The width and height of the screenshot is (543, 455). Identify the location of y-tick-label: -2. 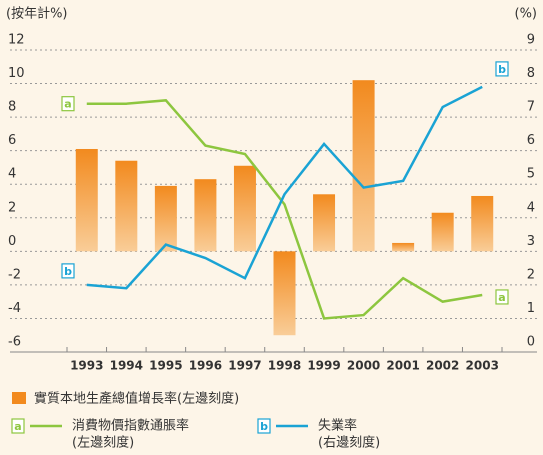
(14, 274).